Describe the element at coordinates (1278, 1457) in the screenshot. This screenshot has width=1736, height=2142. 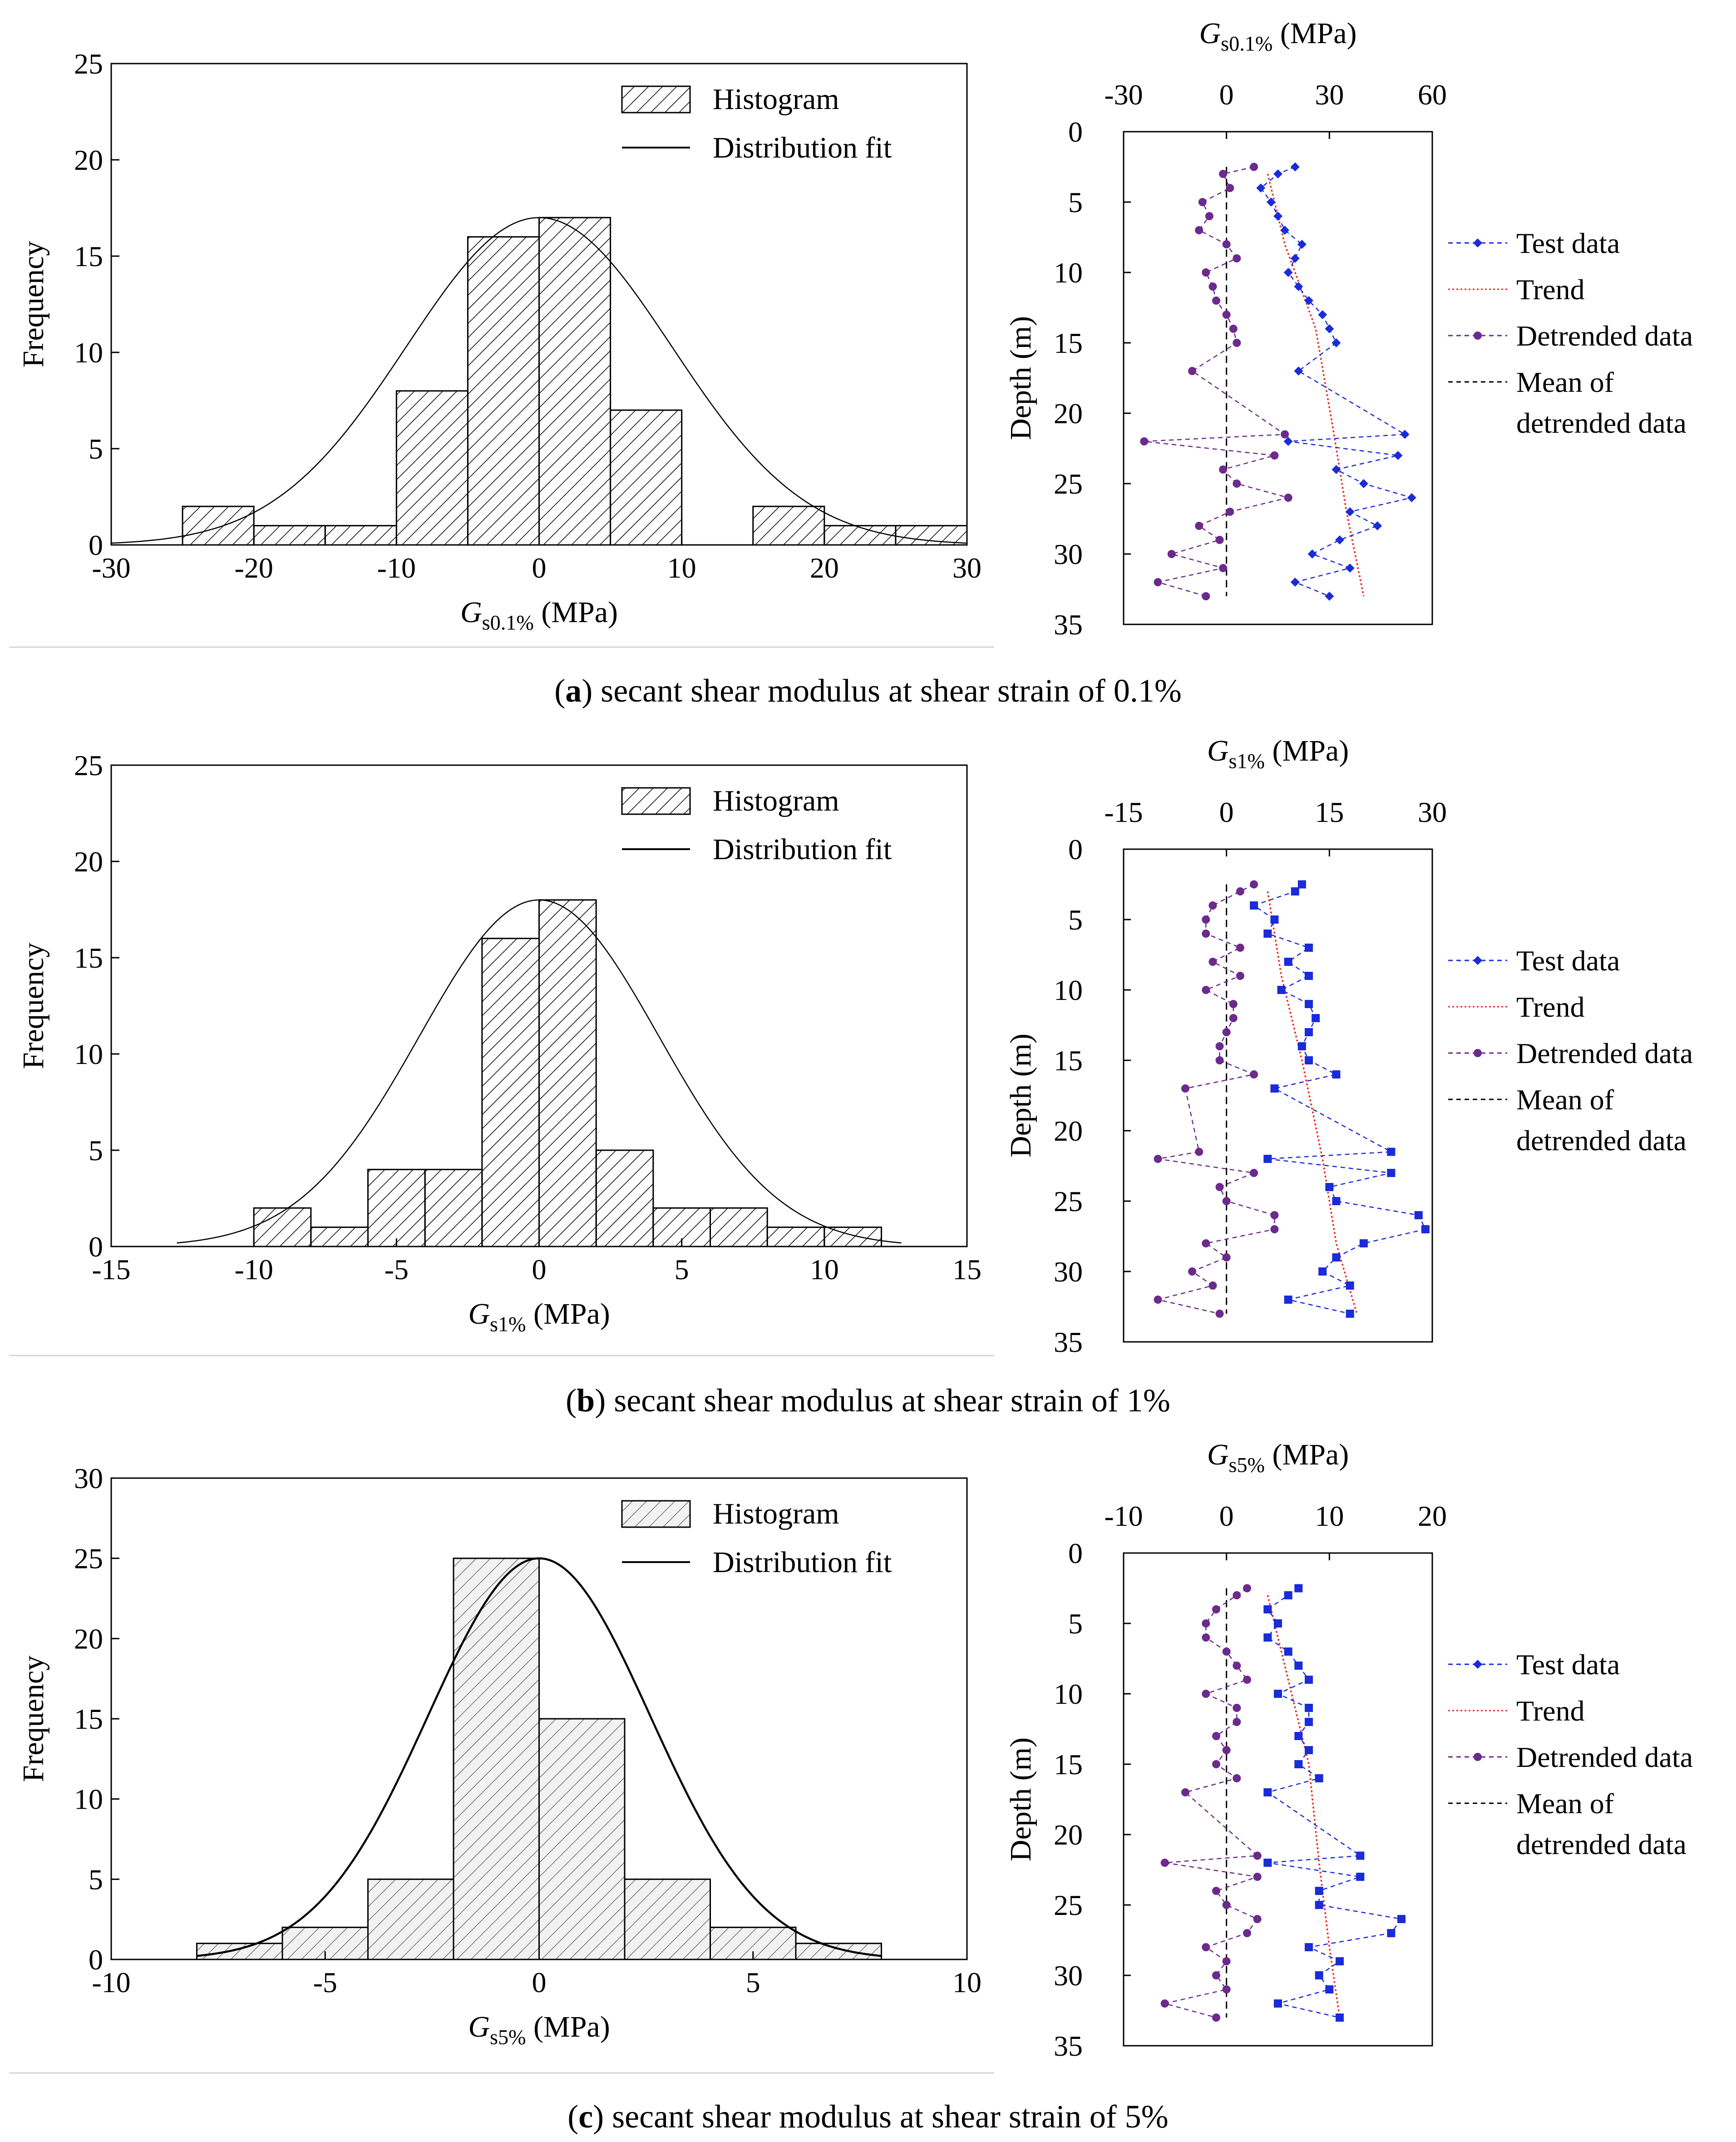
I see `x-axis-label: Gs5% (MPa)` at that location.